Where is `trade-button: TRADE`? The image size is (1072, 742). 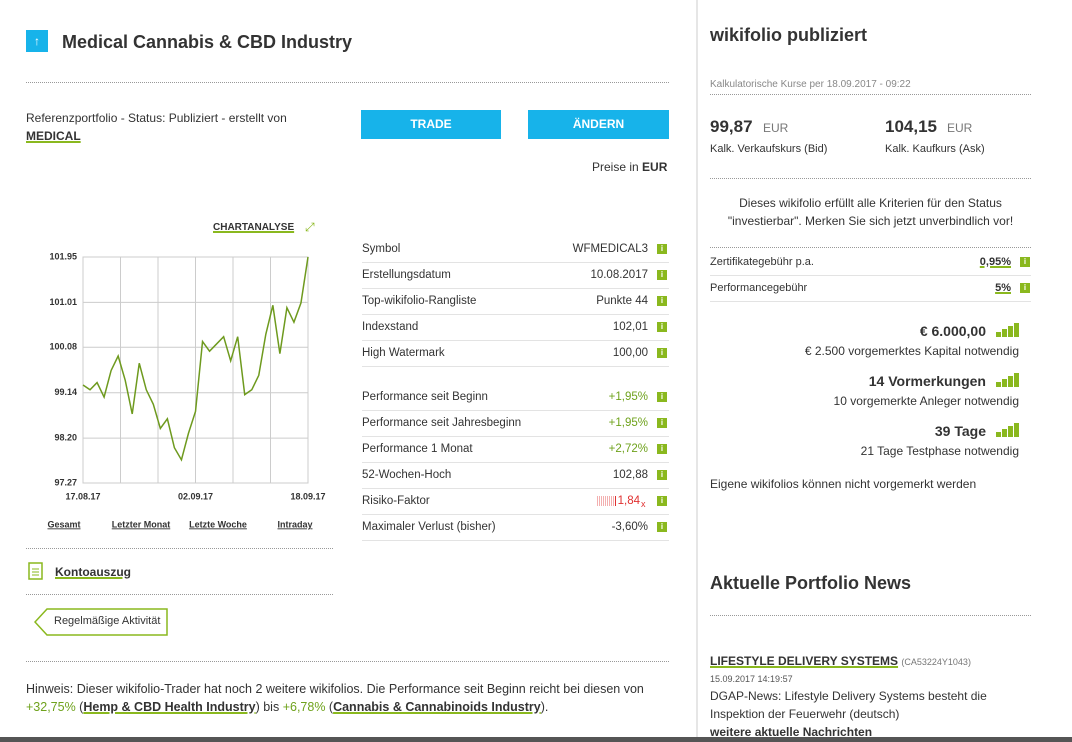
trade-button: TRADE is located at coordinates (431, 124).